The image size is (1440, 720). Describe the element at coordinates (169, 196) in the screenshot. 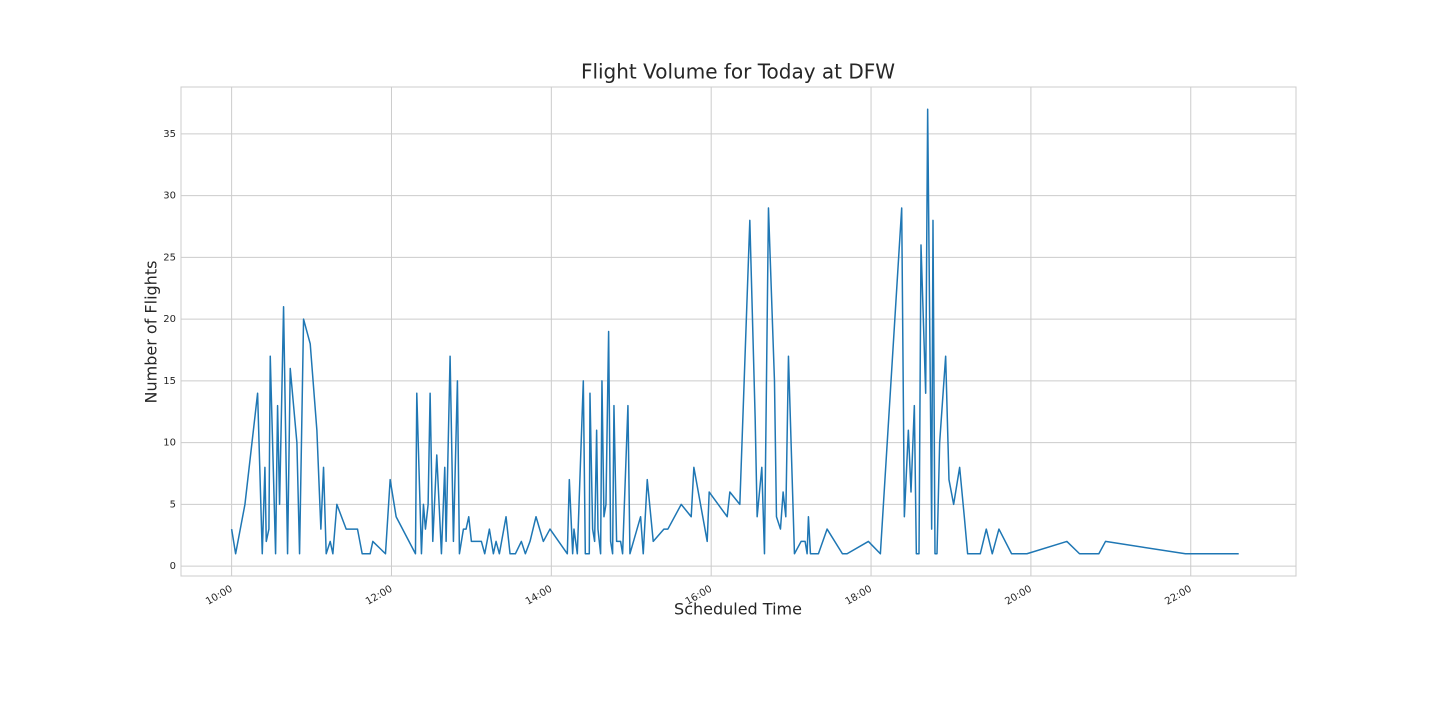

I see `y-tick-label: 30` at that location.